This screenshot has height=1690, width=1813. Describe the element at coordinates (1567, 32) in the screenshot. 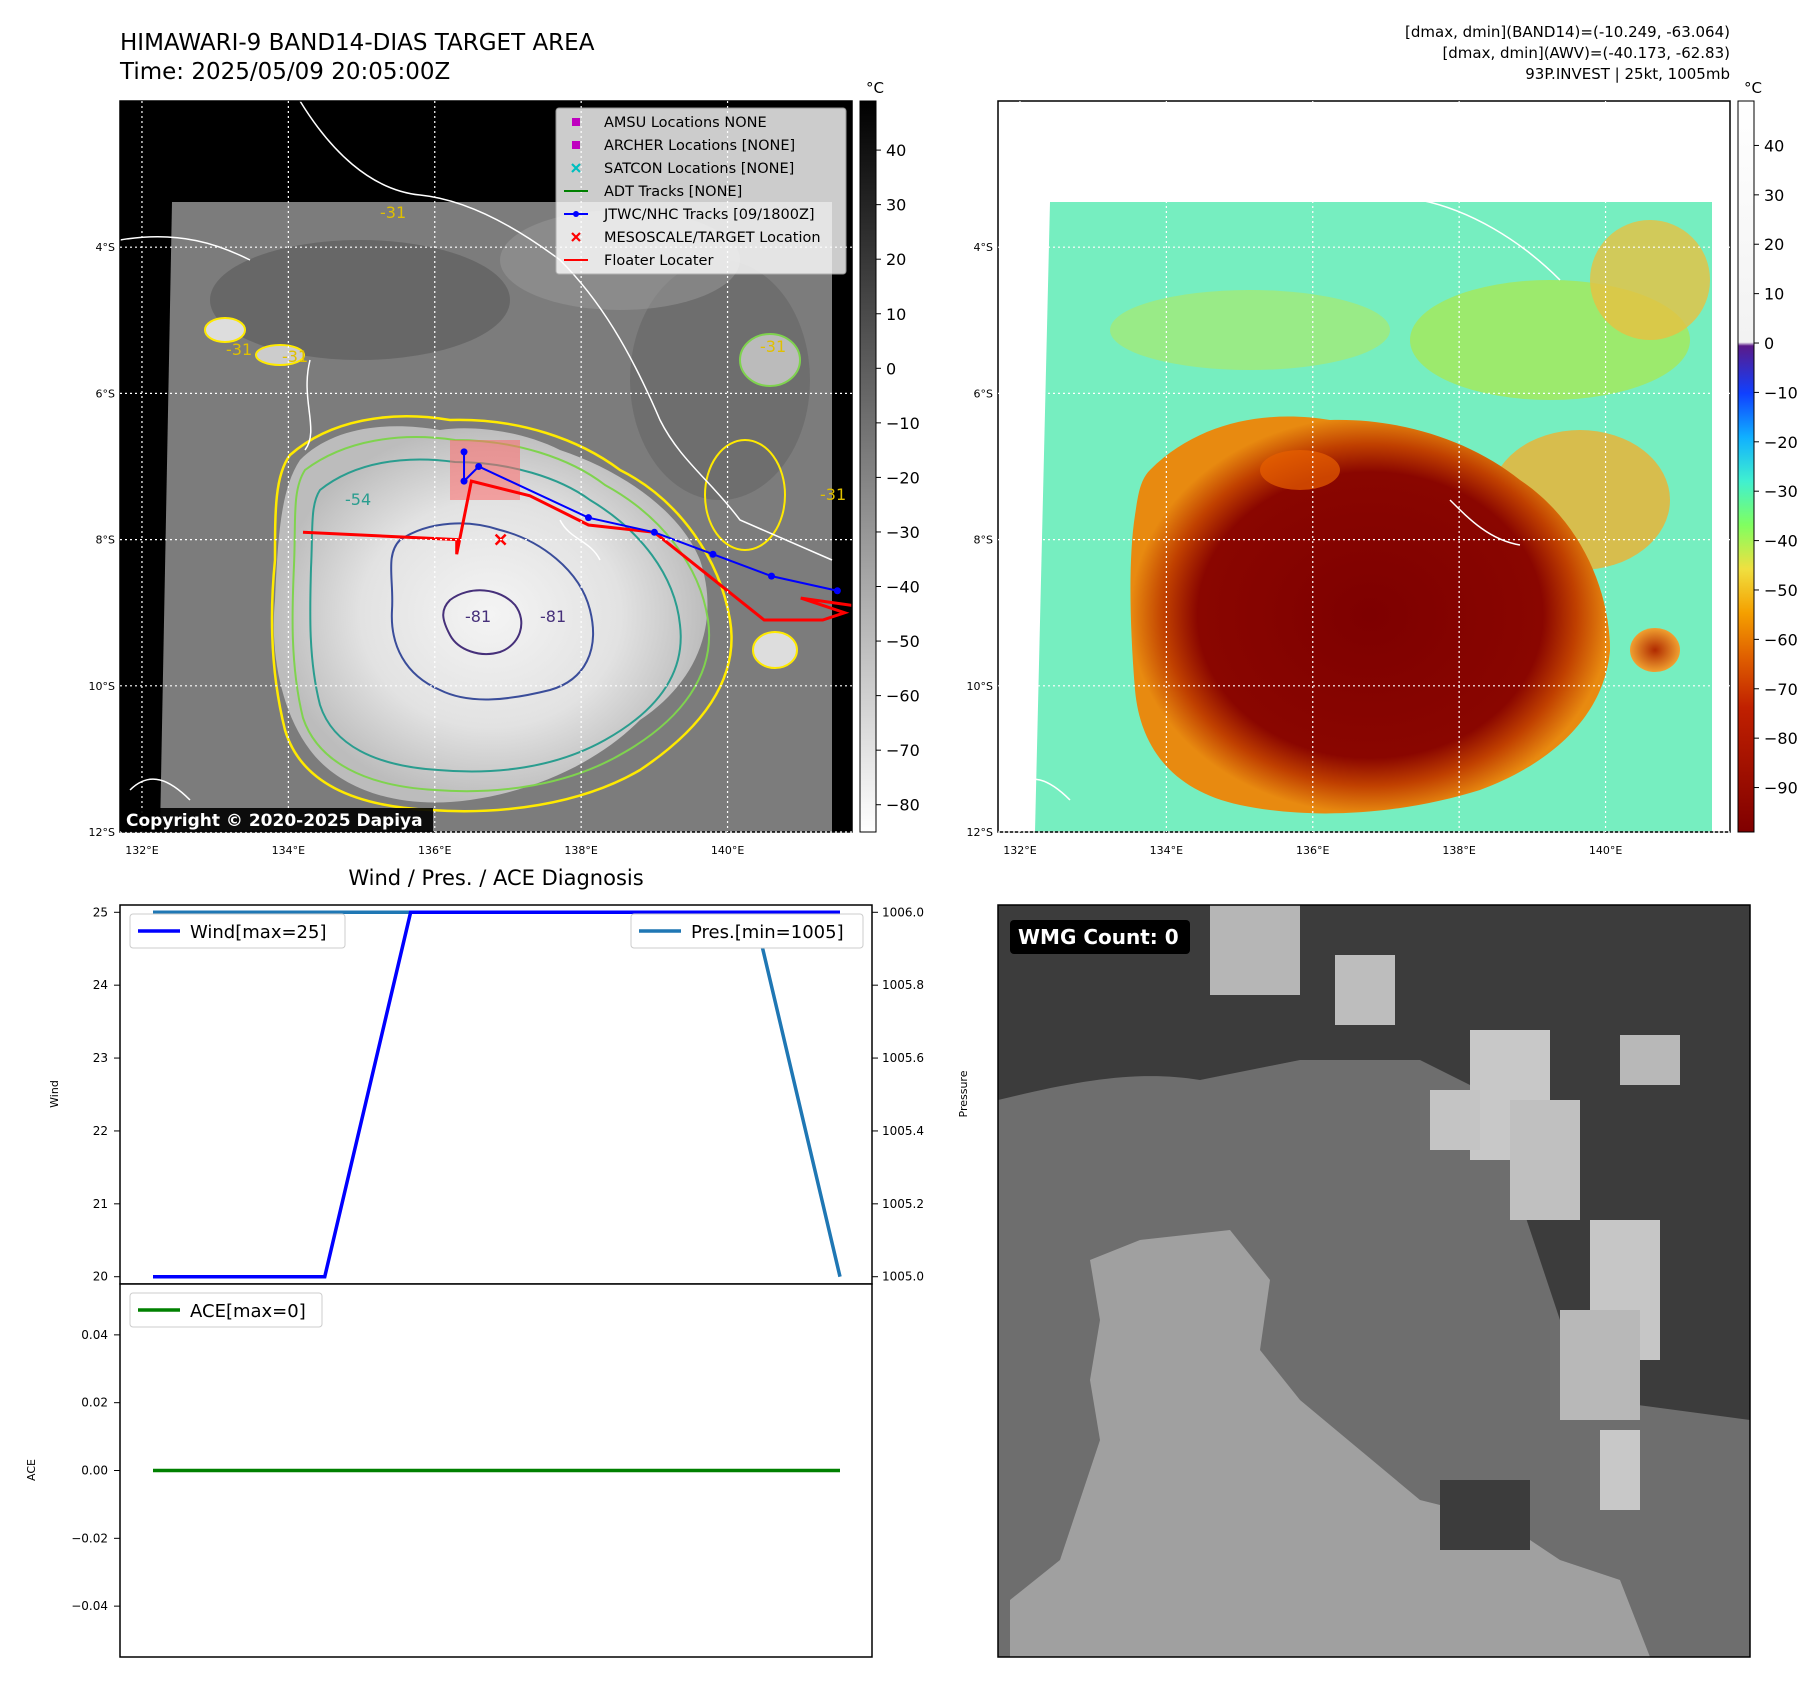

I see `dmax-band14-info: [dmax, dmin](BAND14)=(-10.249, -63.064)` at that location.